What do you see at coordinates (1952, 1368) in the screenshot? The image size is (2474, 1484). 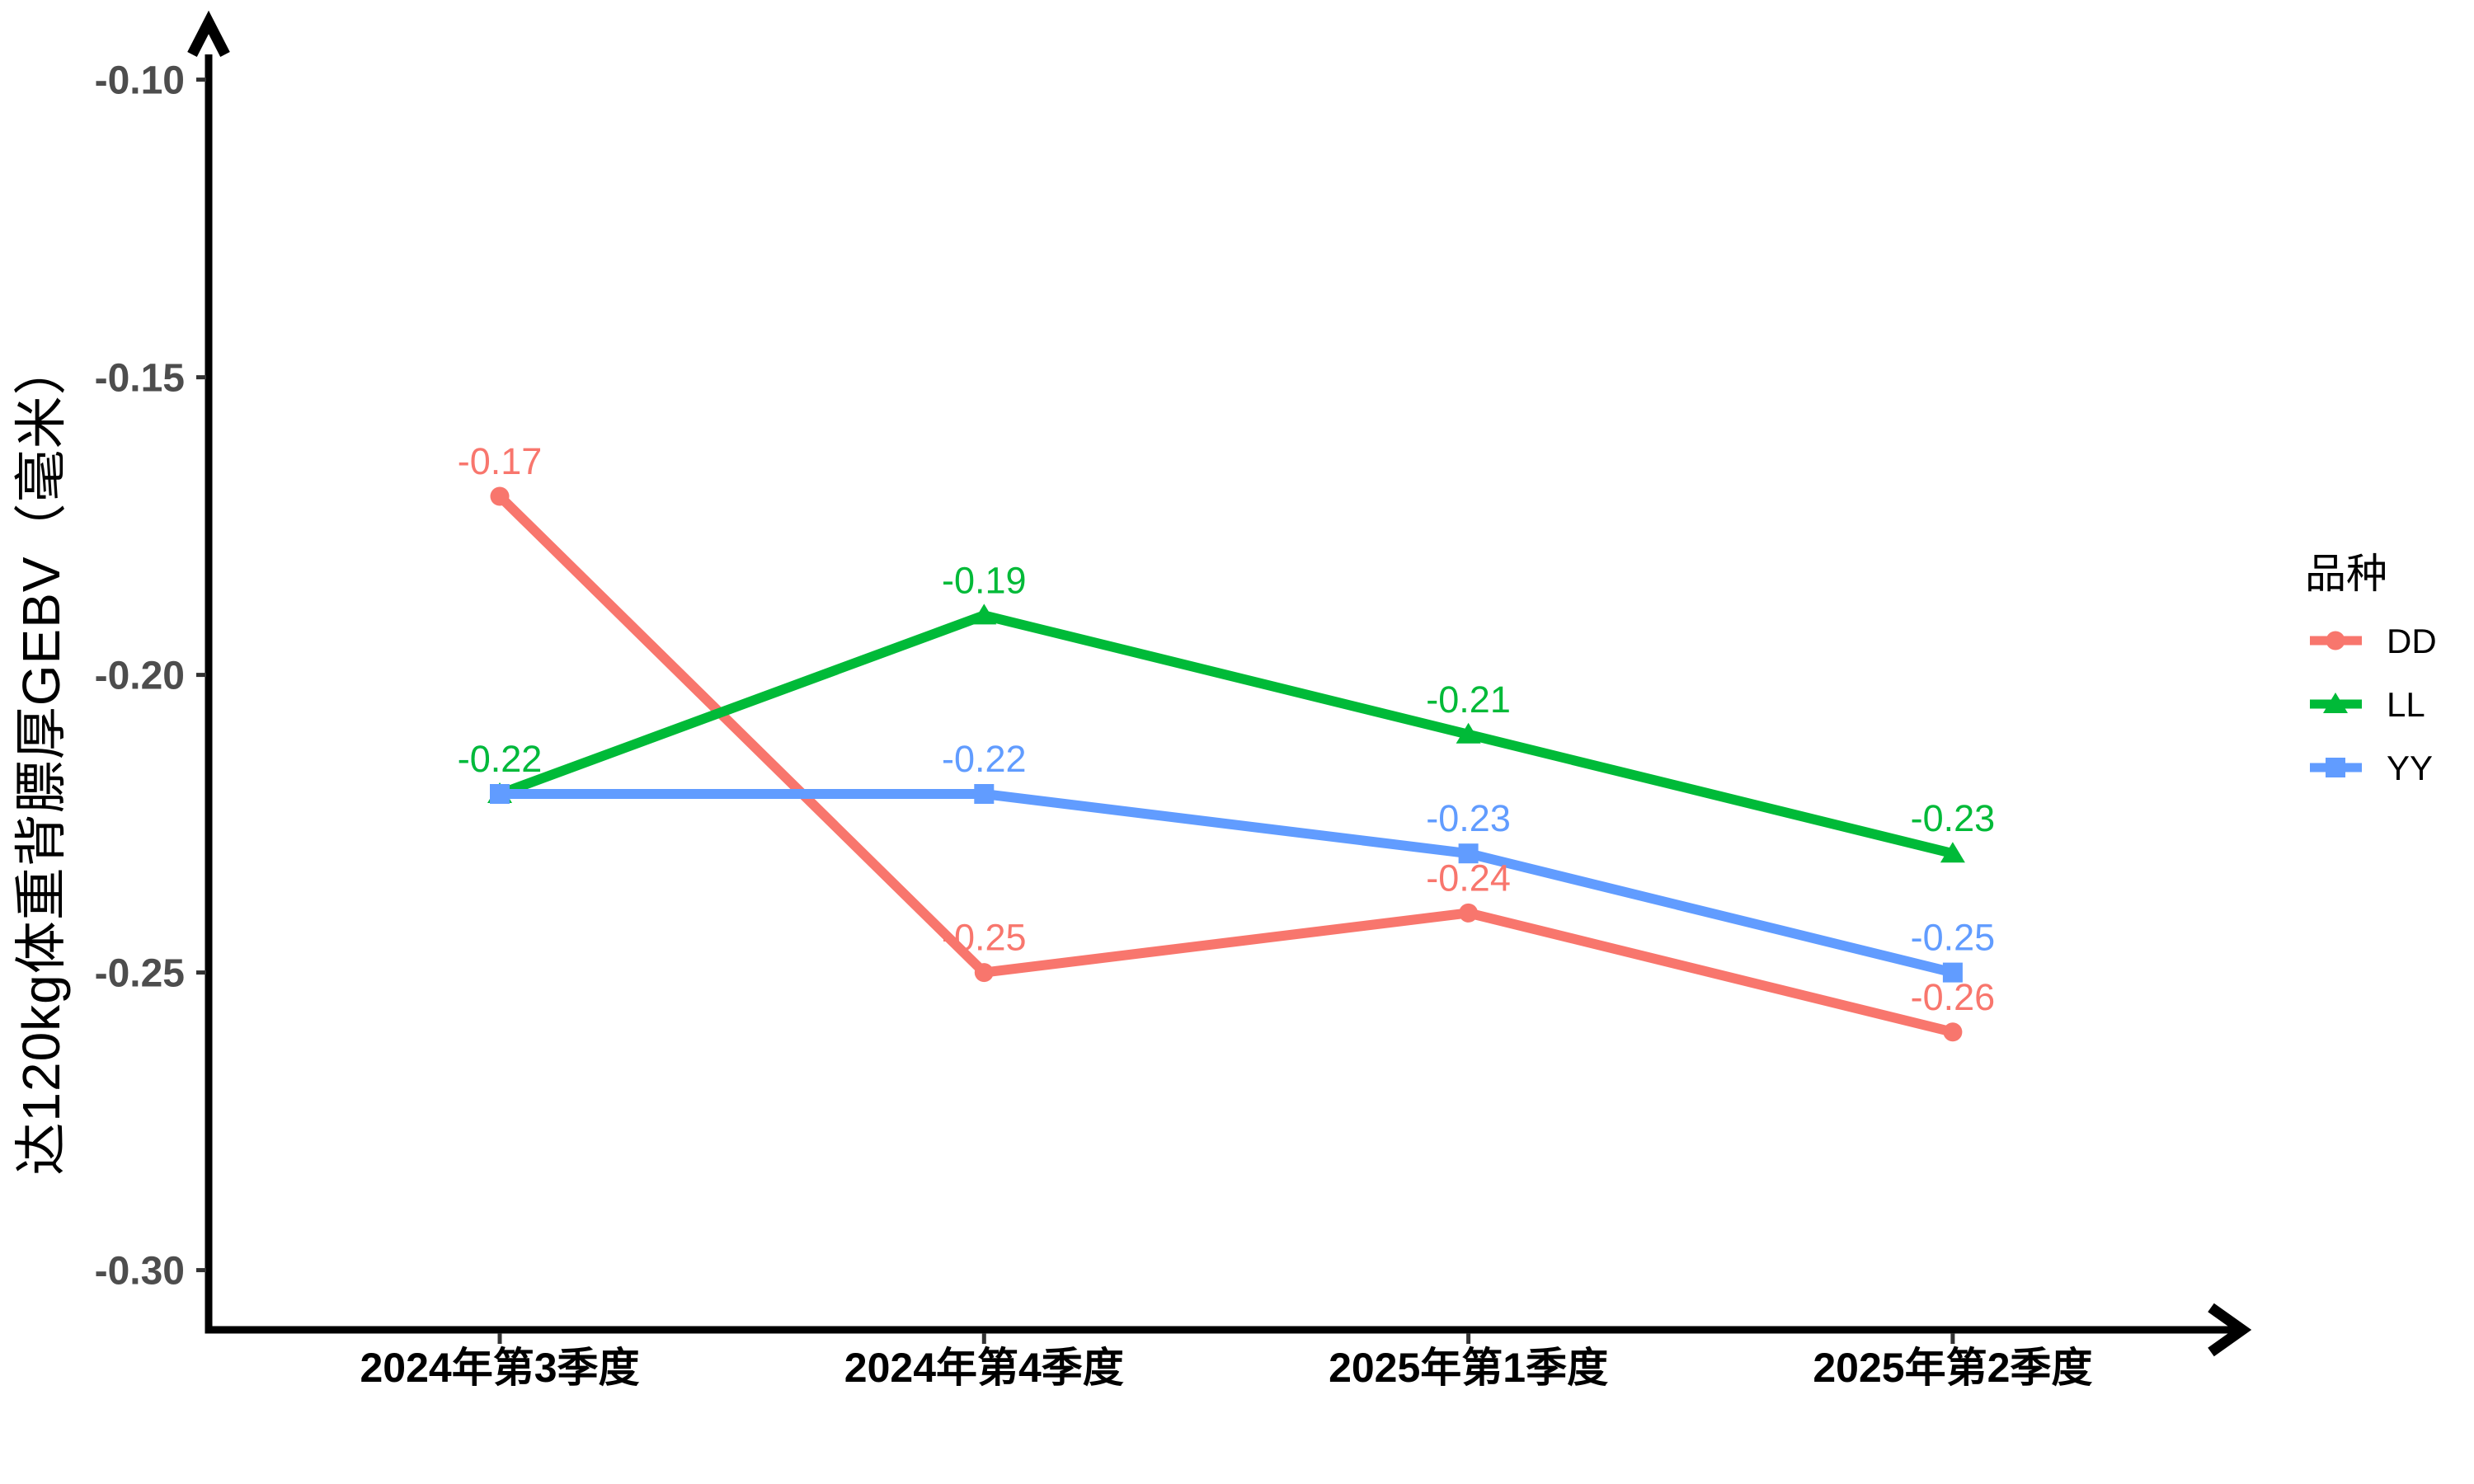 I see `x-tick-label: 2025年第2季度` at bounding box center [1952, 1368].